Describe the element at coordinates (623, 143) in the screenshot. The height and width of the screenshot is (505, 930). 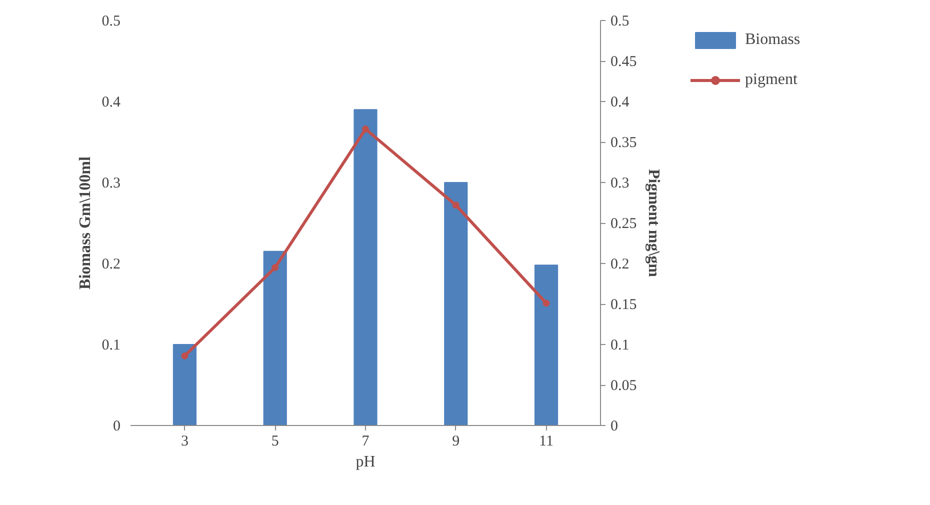
I see `y2-tick-label: 0.35` at that location.